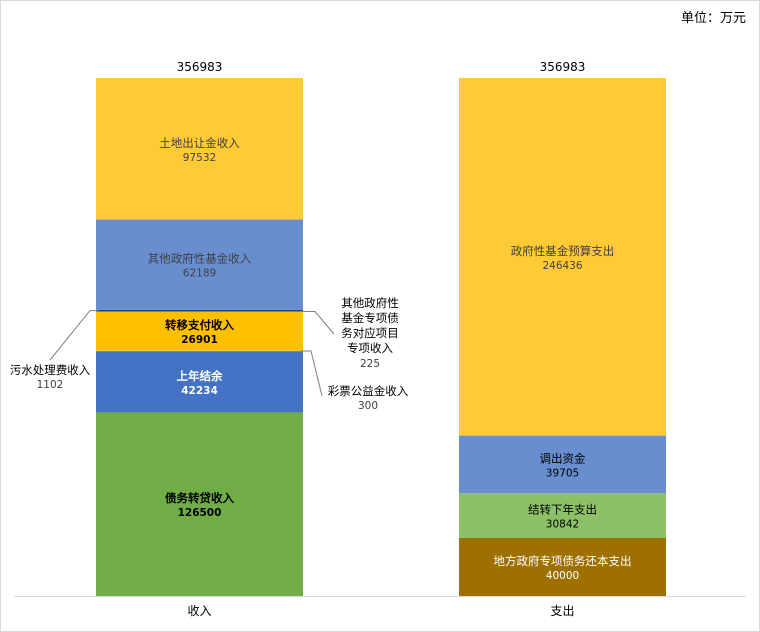  Describe the element at coordinates (562, 473) in the screenshot. I see `segment-value-10: 39705` at that location.